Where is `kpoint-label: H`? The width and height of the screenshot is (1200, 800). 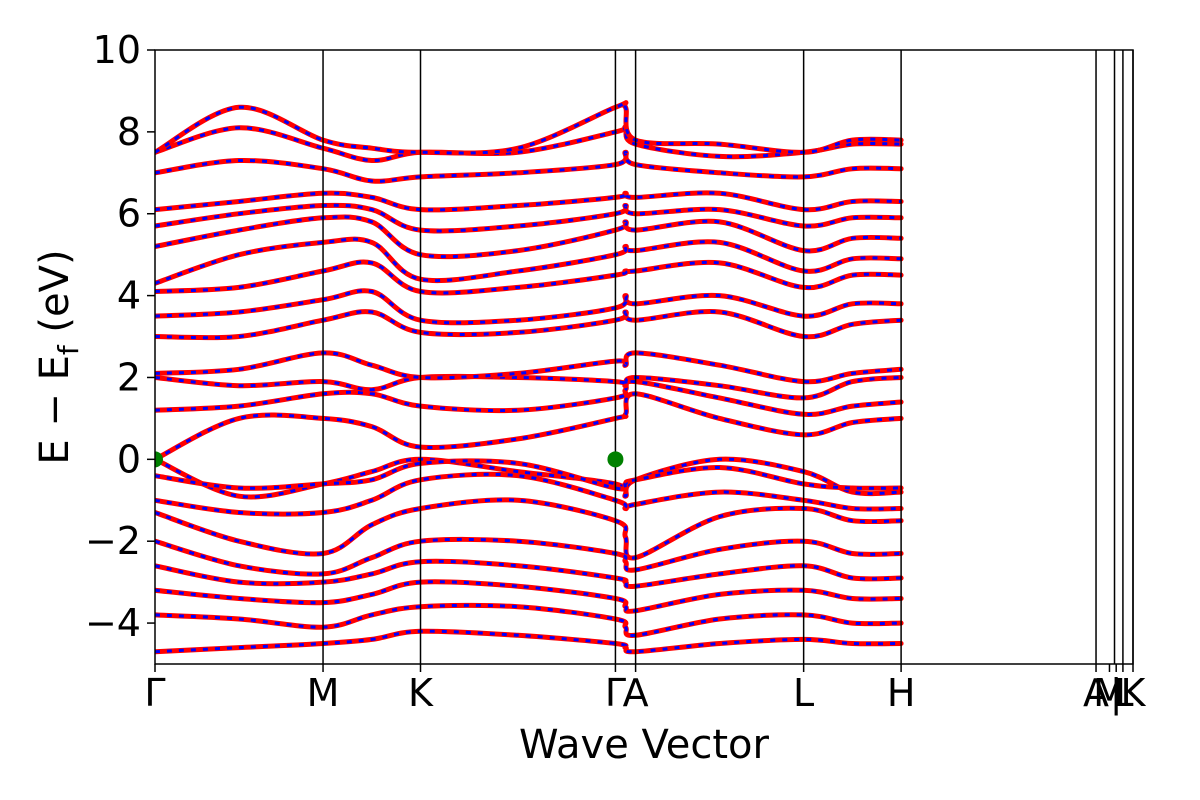 kpoint-label: H is located at coordinates (901, 693).